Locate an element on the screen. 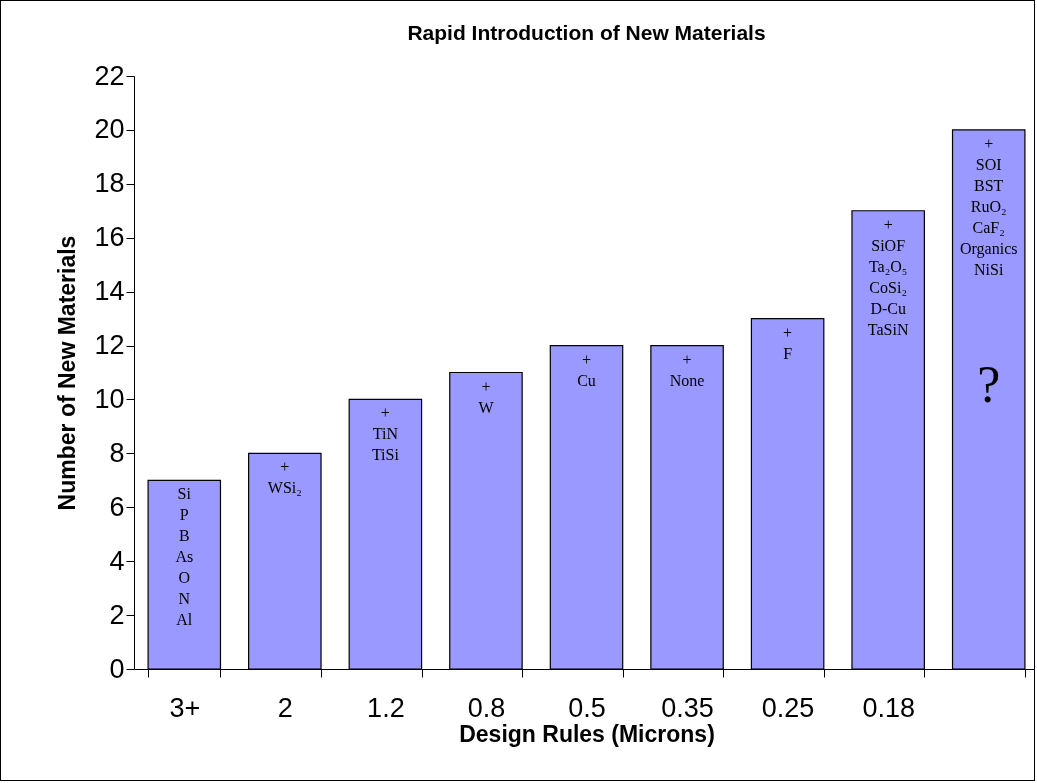 This screenshot has height=783, width=1037. y-tick-label: 2 is located at coordinates (117, 614).